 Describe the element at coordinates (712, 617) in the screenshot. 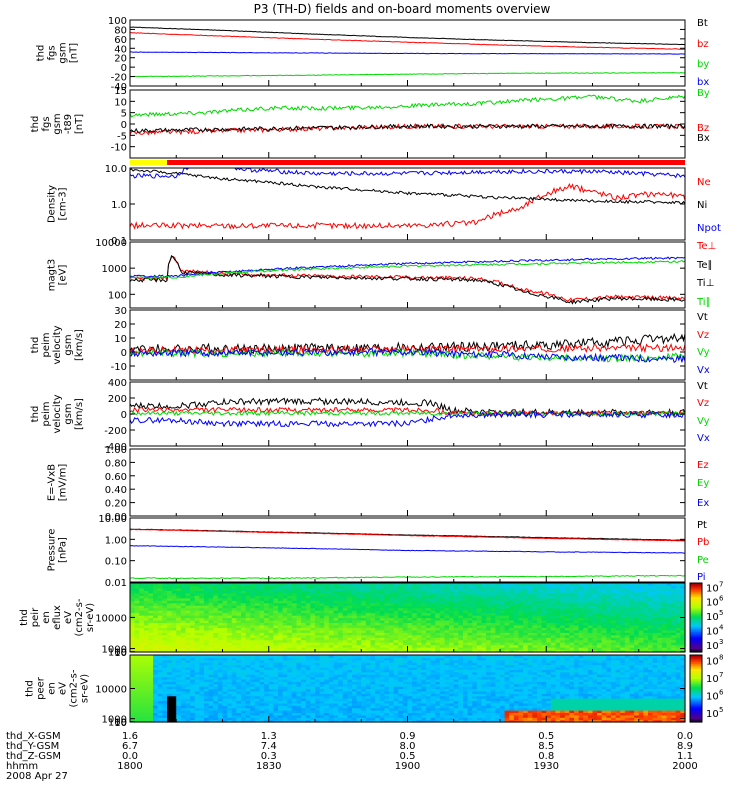

I see `colorbar-tick-label: 10` at that location.